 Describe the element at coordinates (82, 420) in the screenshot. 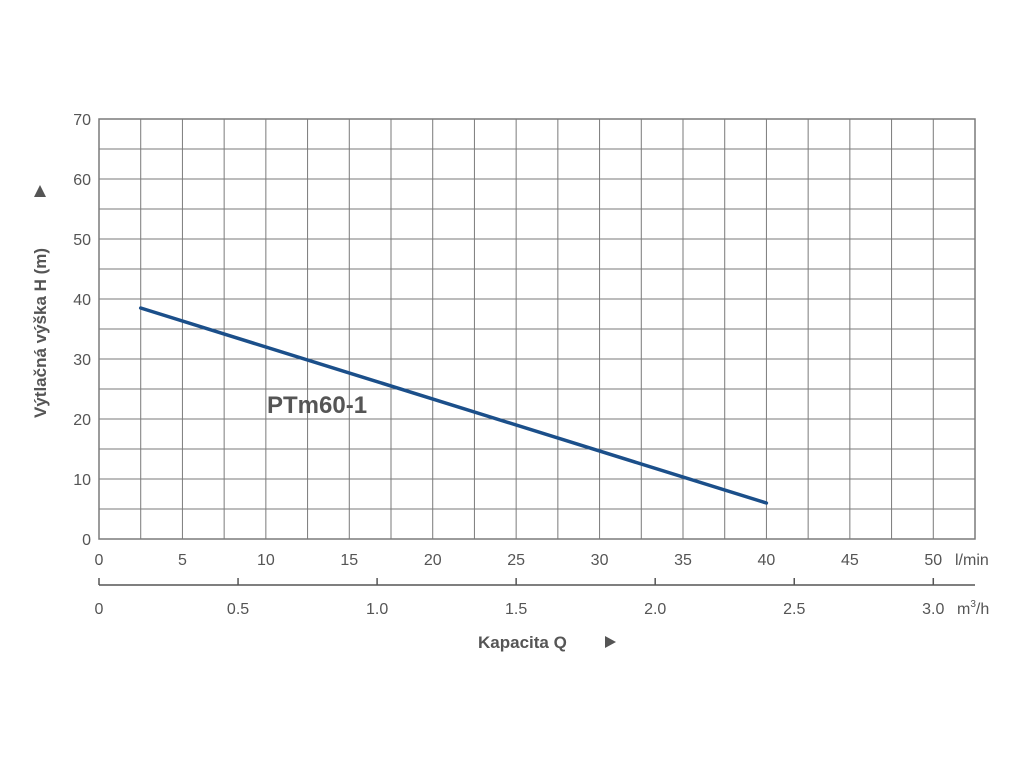

I see `y-tick-label: 20` at that location.